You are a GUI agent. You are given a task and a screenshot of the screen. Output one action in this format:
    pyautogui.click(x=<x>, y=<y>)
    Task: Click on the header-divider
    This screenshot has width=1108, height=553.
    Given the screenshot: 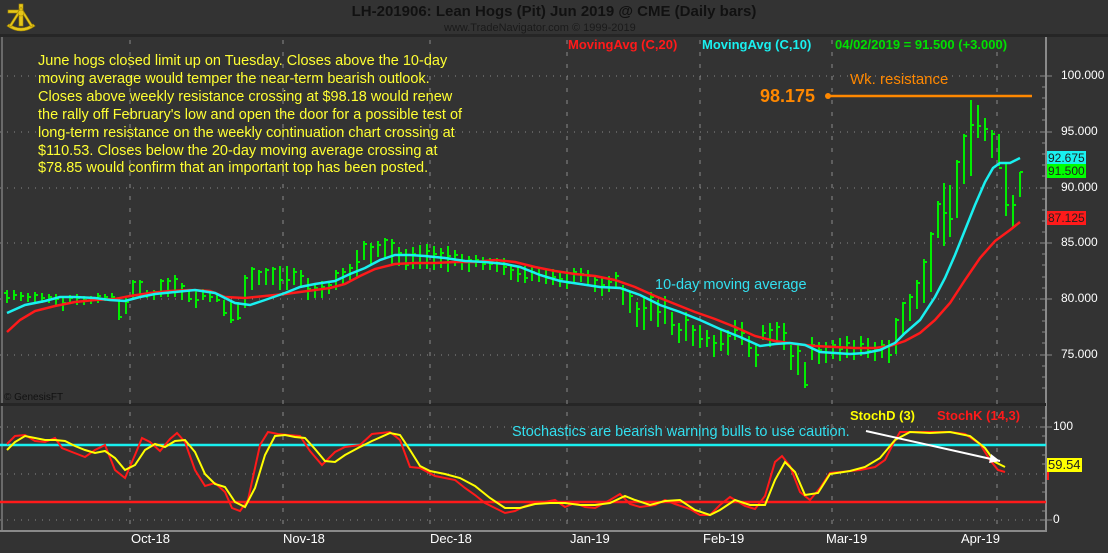 What is the action you would take?
    pyautogui.click(x=554, y=35)
    